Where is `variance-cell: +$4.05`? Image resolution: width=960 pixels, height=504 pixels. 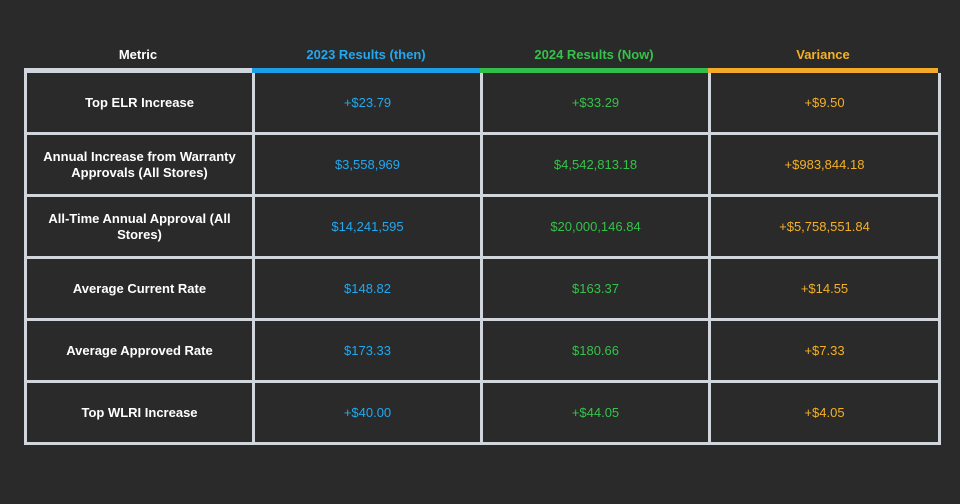
variance-cell: +$4.05 is located at coordinates (824, 412).